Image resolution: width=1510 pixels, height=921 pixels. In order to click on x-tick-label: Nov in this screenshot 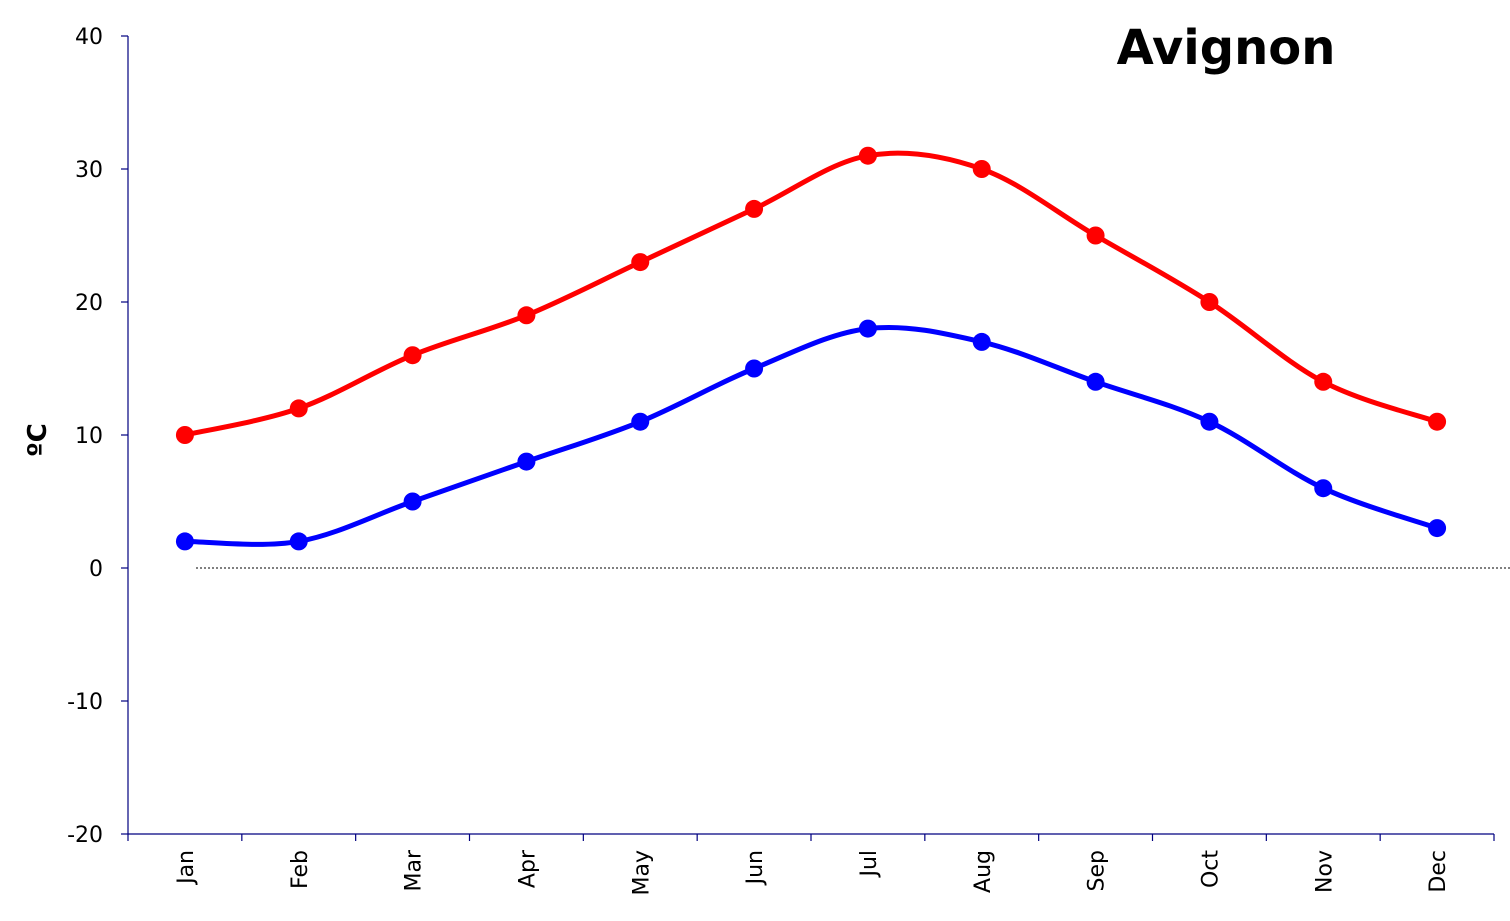, I will do `click(1324, 871)`.